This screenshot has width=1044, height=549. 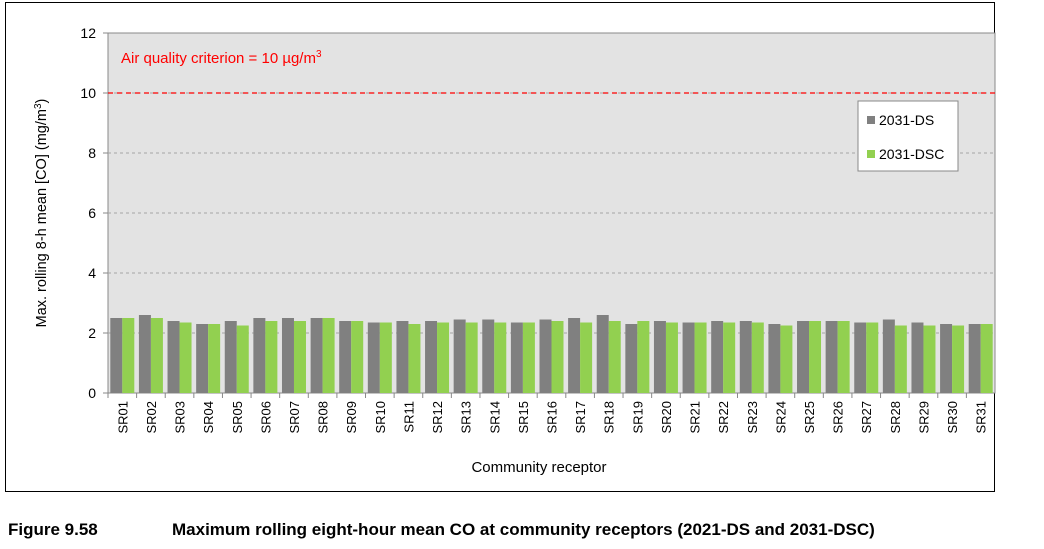 I want to click on criterion-annotation-main: Air quality criterion = 10 µg/m, so click(x=218, y=58).